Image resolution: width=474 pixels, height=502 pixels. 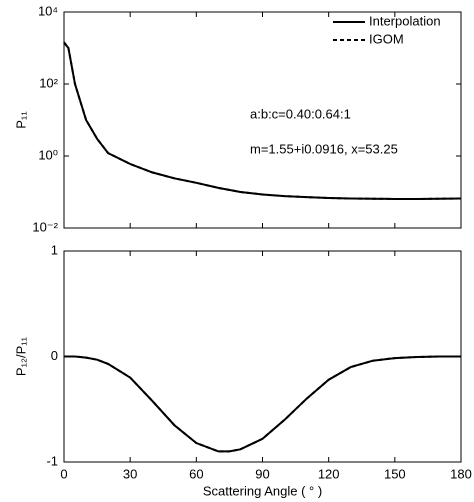 I want to click on y-axis-label: P₁₂/P₁₁, so click(x=20, y=356).